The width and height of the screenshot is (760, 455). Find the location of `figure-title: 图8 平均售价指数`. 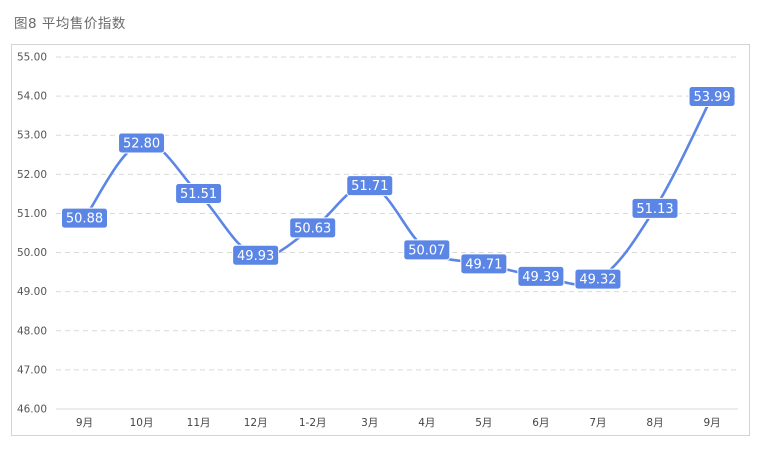

figure-title: 图8 平均售价指数 is located at coordinates (70, 24).